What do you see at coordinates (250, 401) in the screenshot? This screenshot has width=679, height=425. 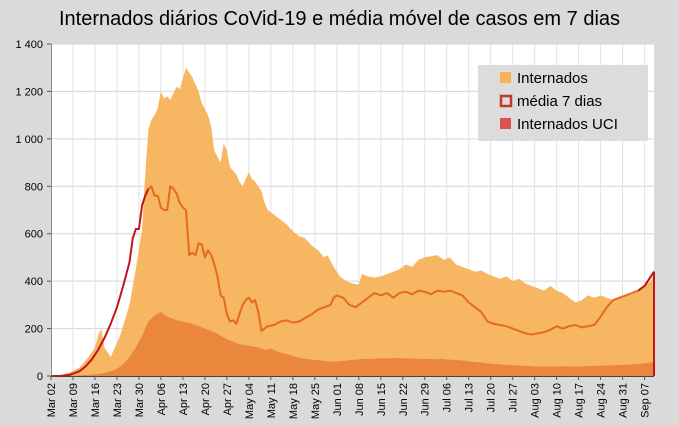 I see `x-tick-label: May 04` at bounding box center [250, 401].